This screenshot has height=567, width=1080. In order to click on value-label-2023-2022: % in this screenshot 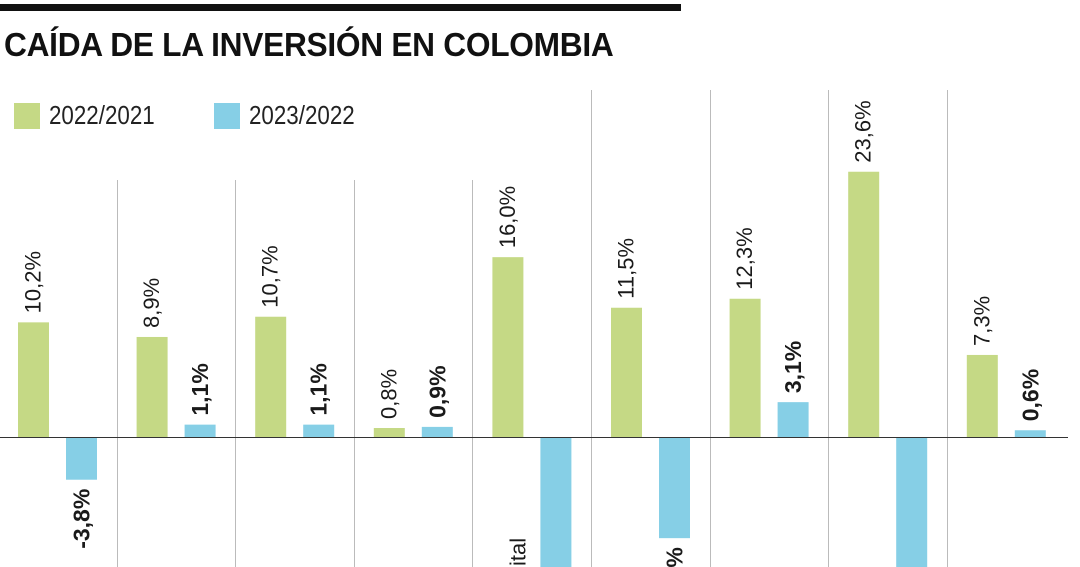, I will do `click(675, 557)`.